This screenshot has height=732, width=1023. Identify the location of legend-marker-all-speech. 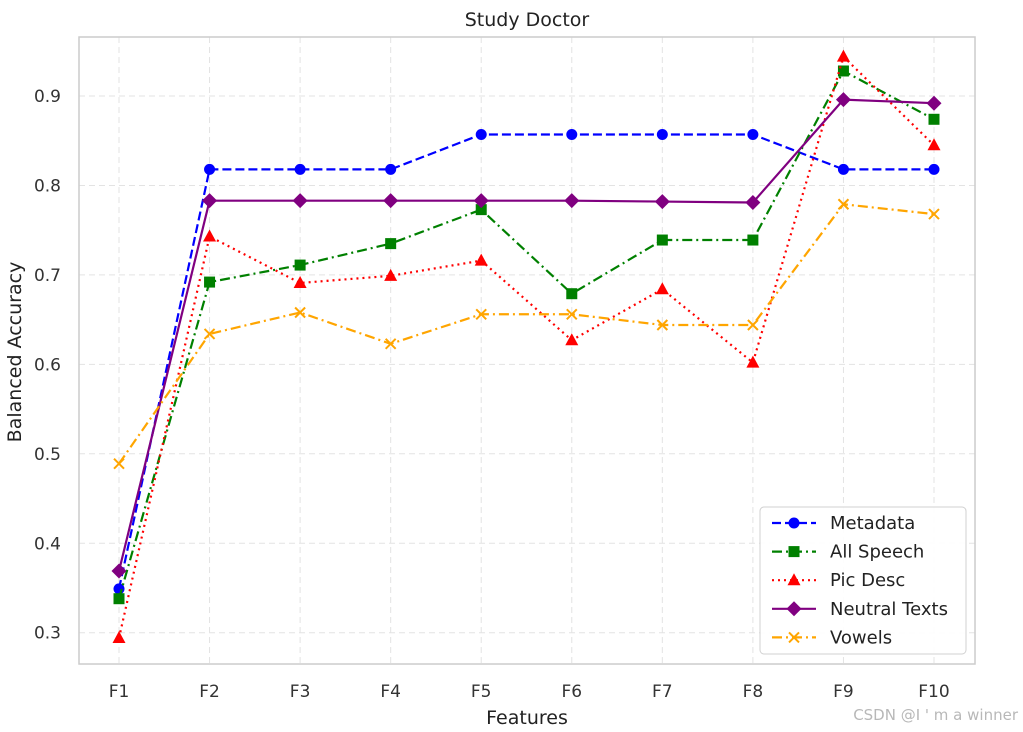
(794, 552).